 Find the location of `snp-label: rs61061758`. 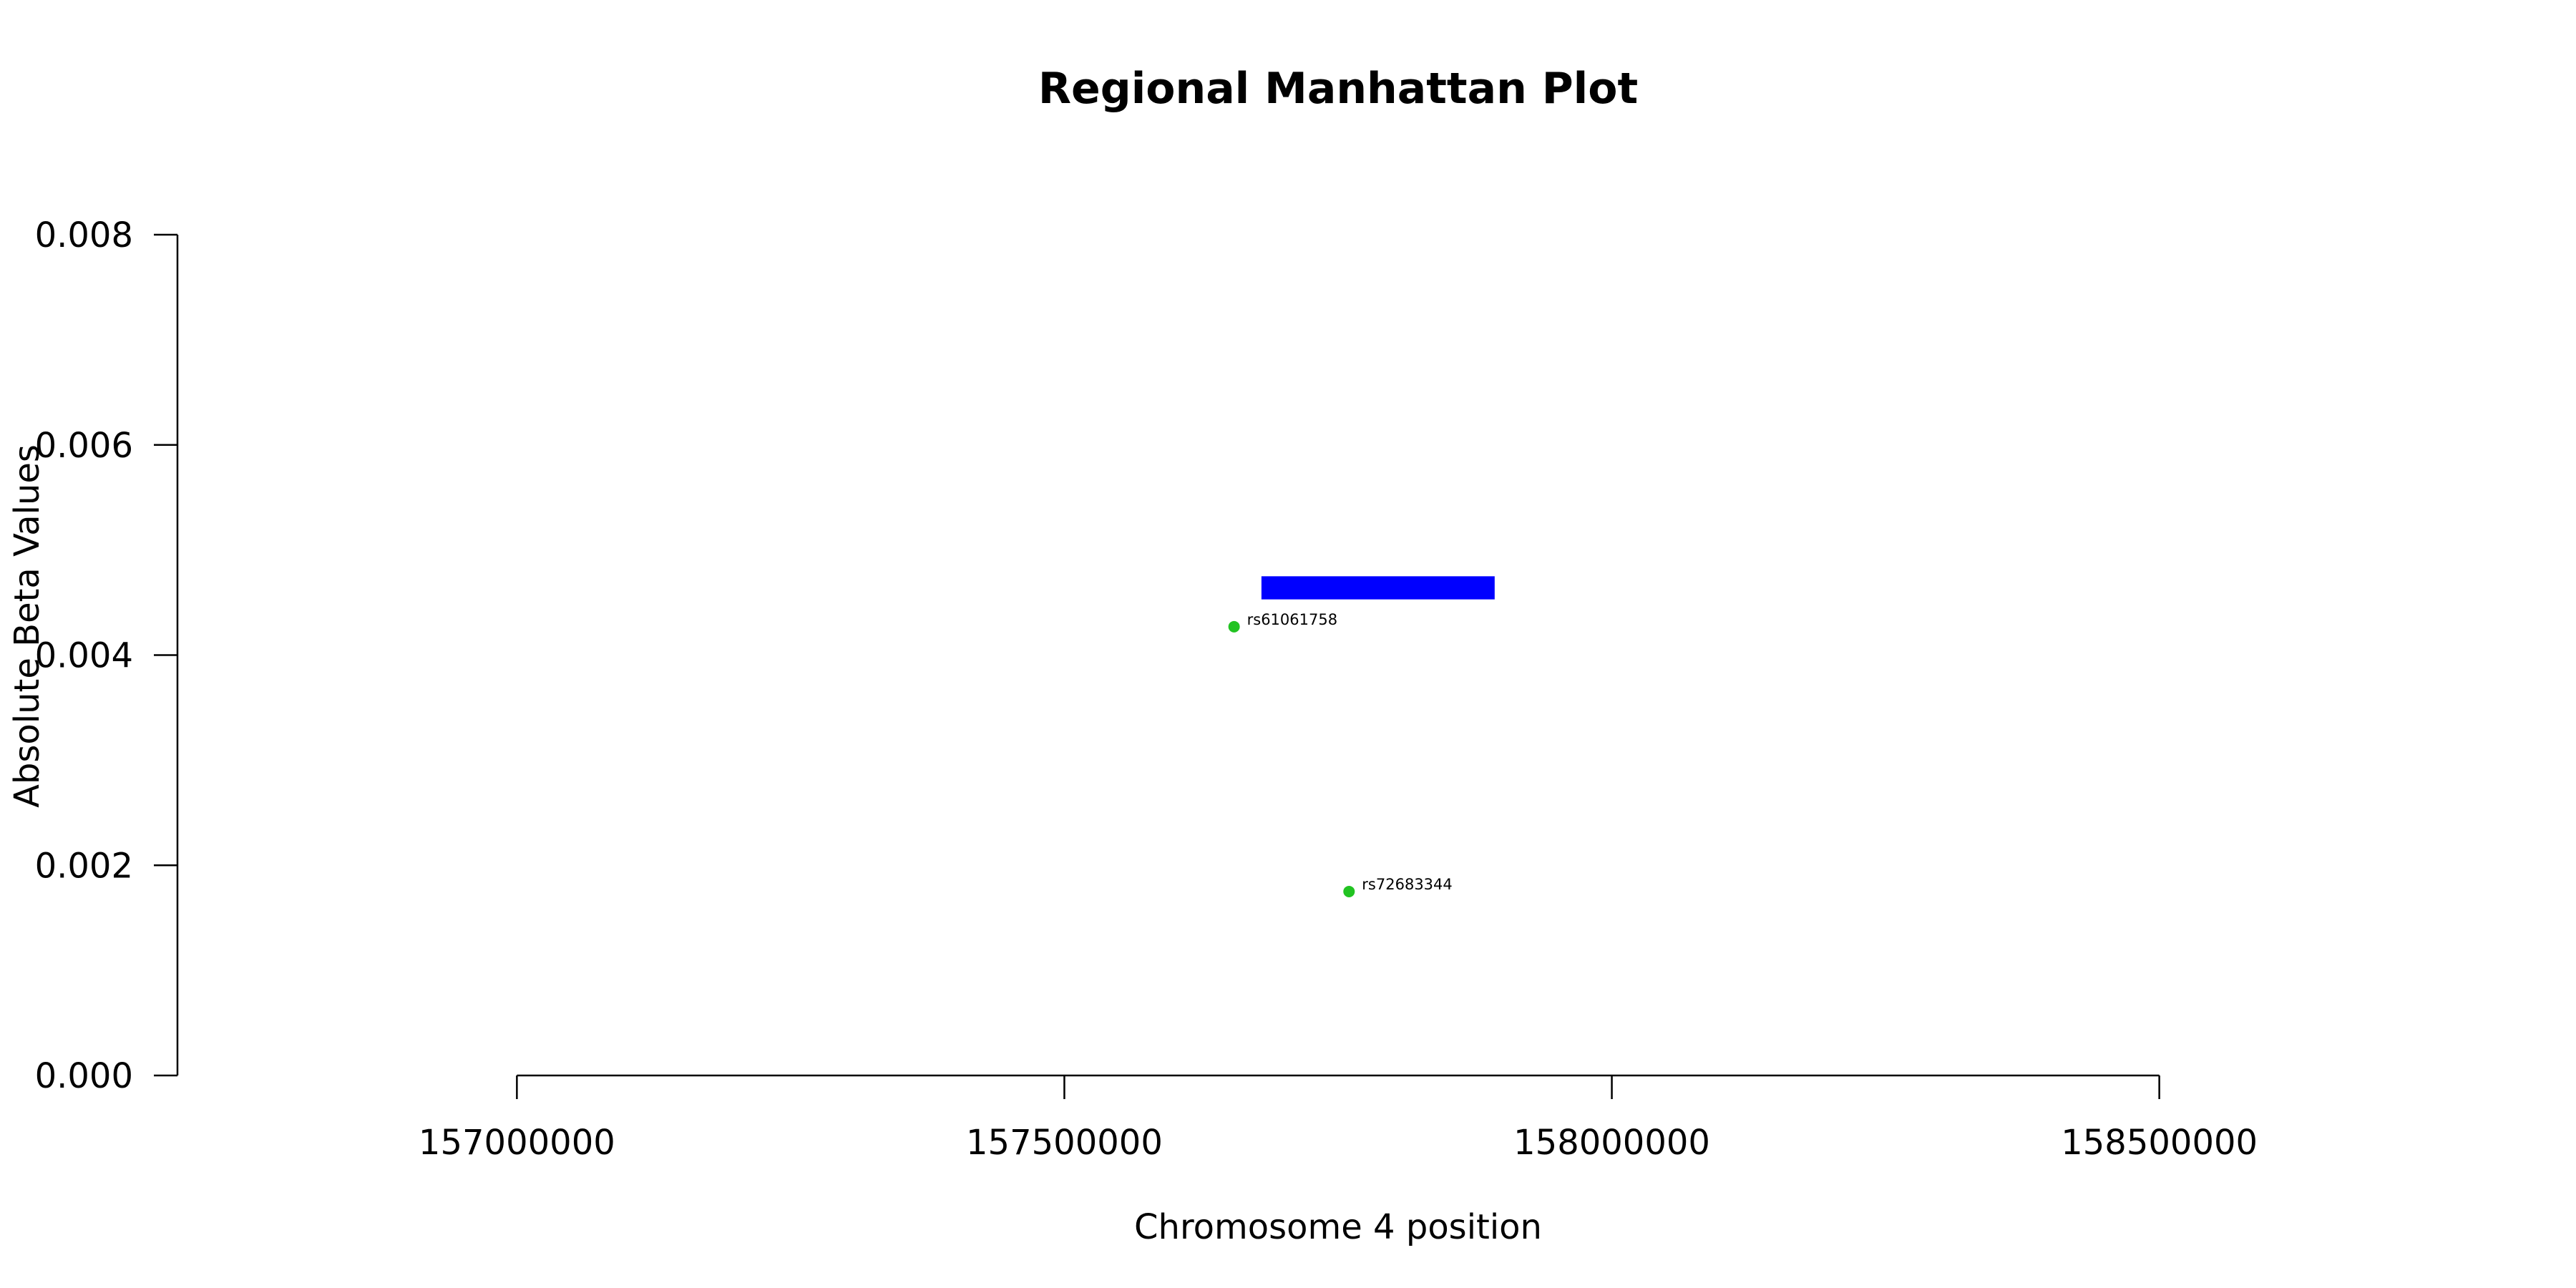

snp-label: rs61061758 is located at coordinates (1292, 619).